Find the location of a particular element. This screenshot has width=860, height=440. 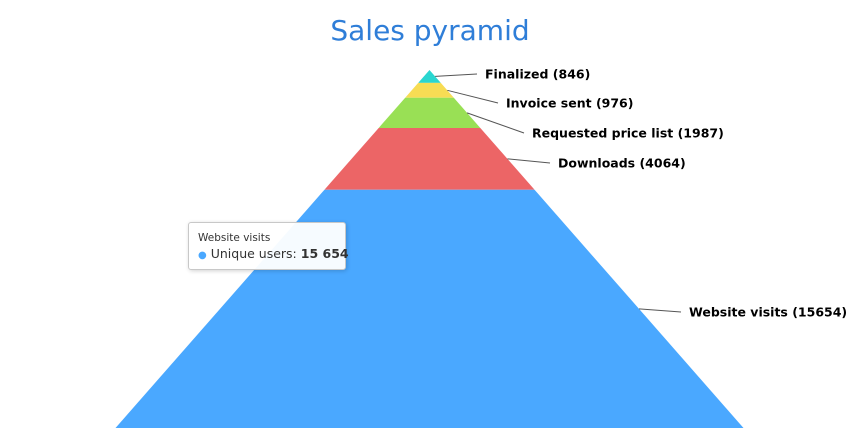

chart-title: Sales pyramid is located at coordinates (429, 30).